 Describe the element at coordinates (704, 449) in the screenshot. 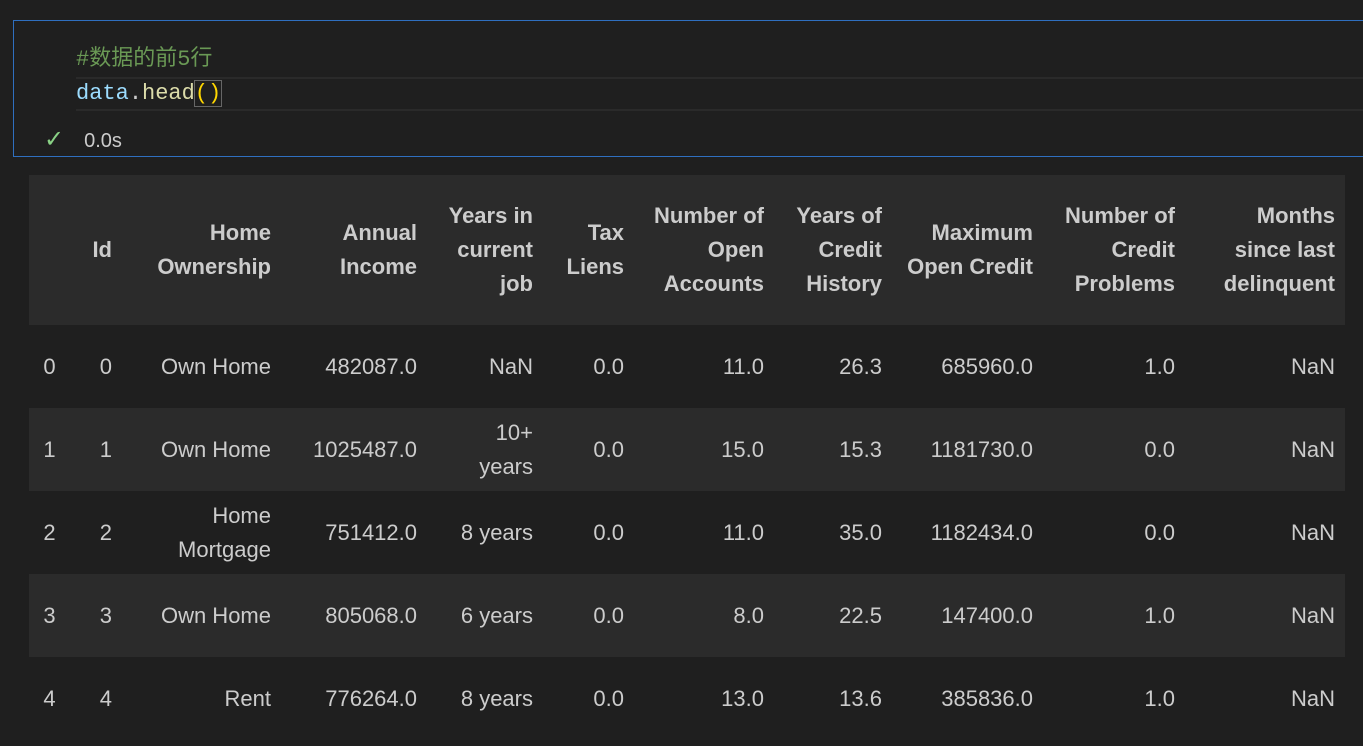

I see `table-cell: 15.0` at that location.